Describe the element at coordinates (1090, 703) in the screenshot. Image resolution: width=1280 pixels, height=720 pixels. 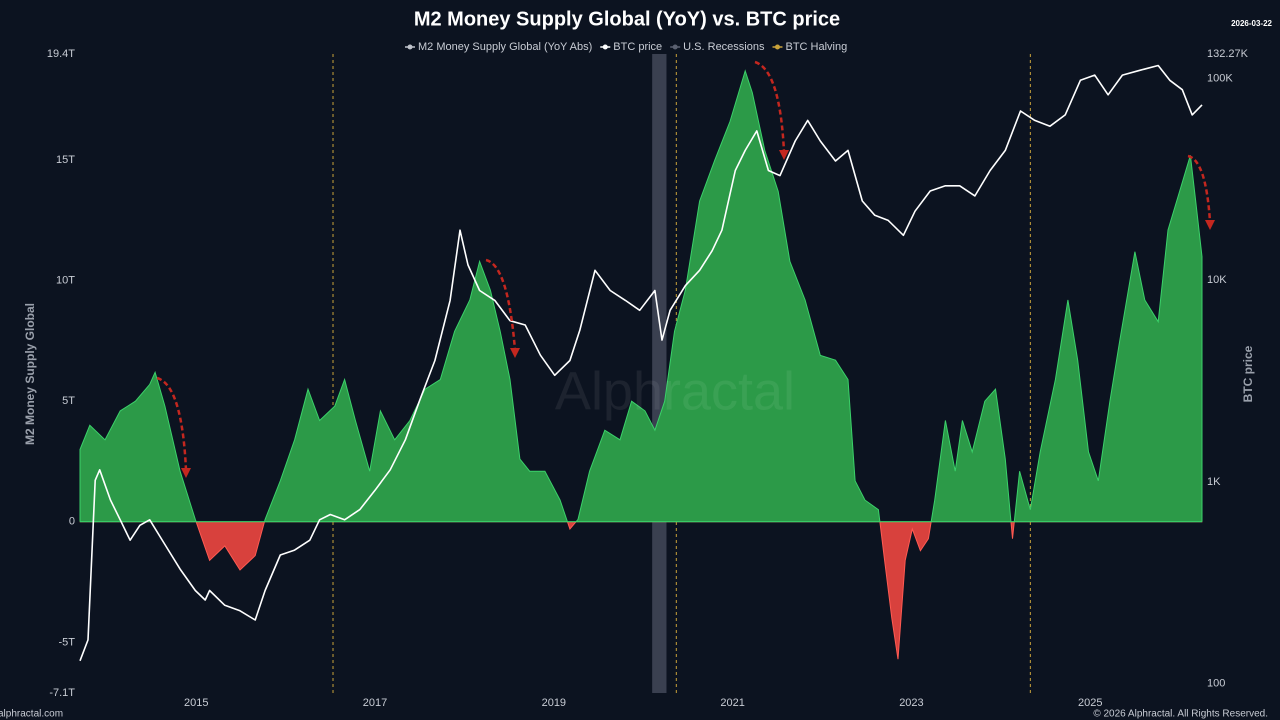
I see `x-tick-label: 2025` at that location.